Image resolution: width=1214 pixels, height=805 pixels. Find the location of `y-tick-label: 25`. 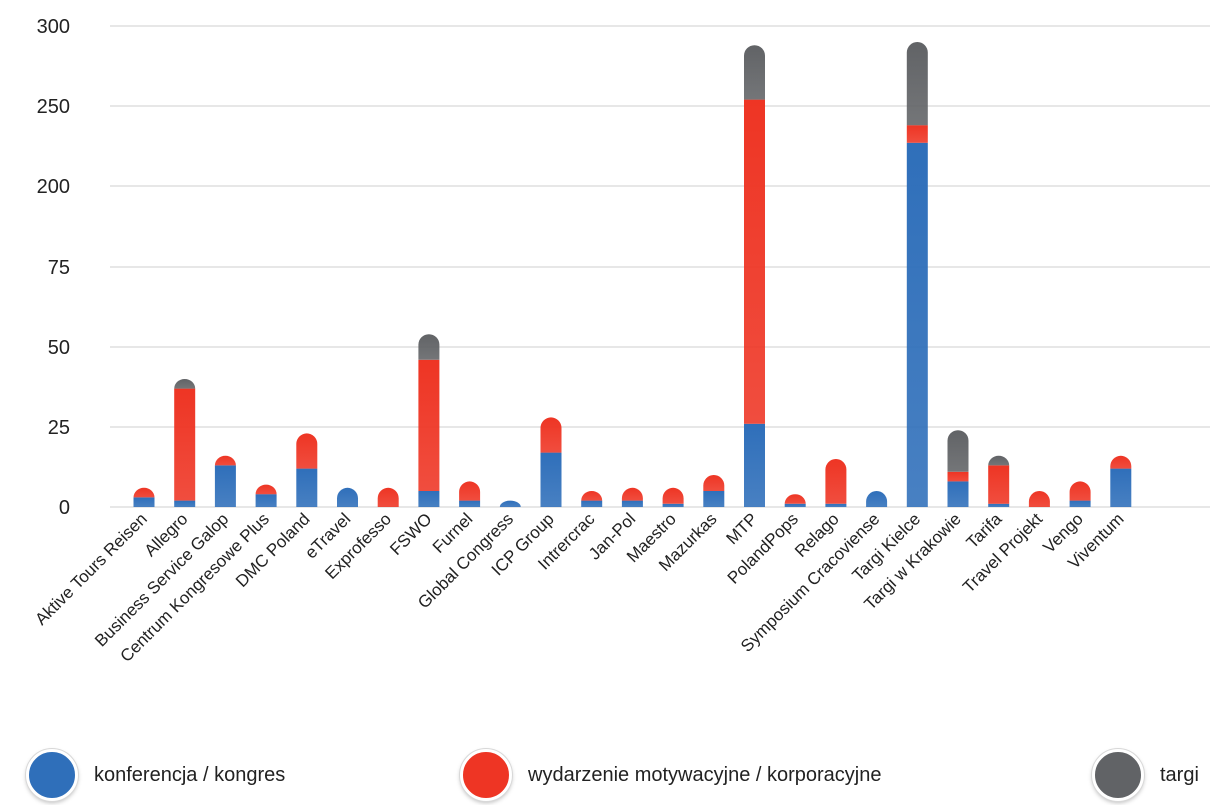

y-tick-label: 25 is located at coordinates (59, 428).